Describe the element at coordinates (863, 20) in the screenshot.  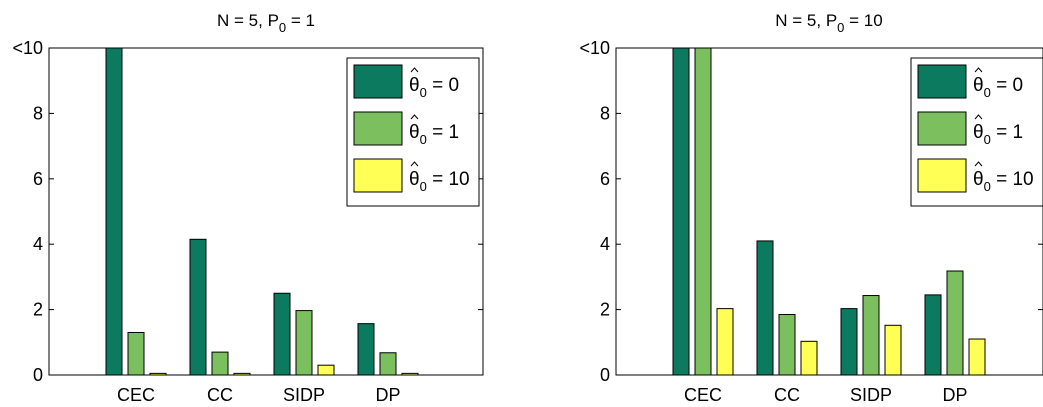
I see `chart-title-tail: = 10` at that location.